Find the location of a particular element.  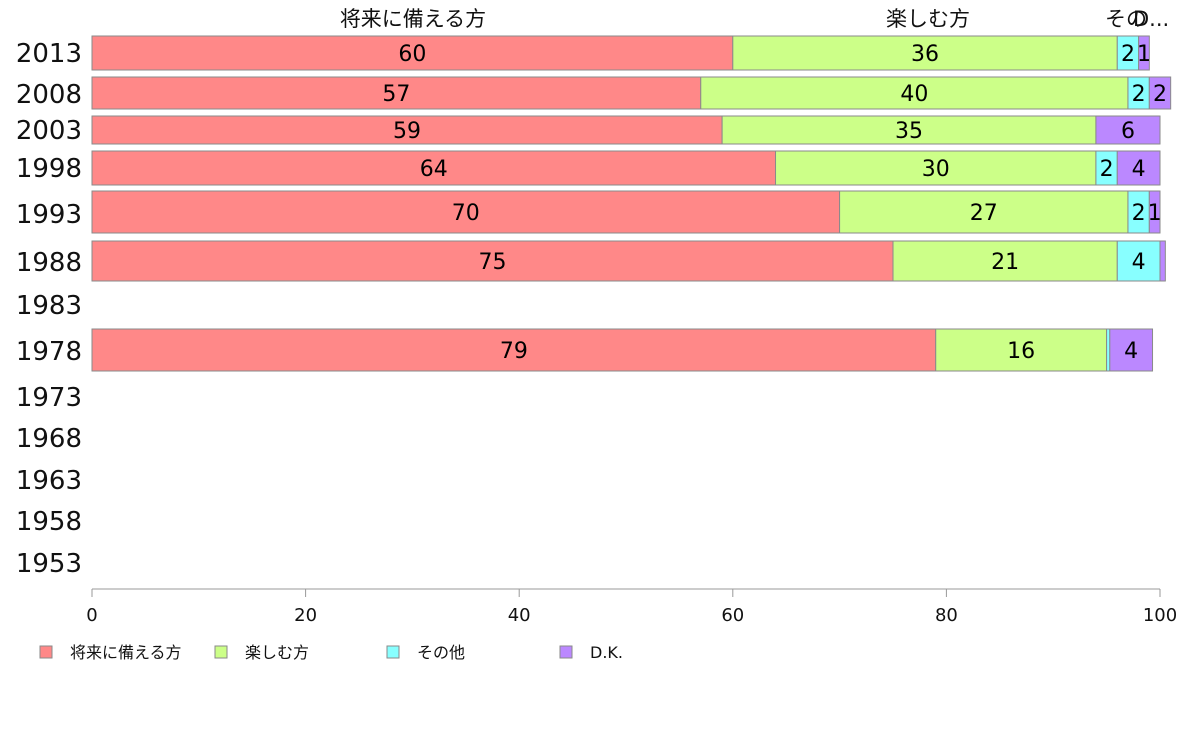

data-label: 6 is located at coordinates (1128, 131).